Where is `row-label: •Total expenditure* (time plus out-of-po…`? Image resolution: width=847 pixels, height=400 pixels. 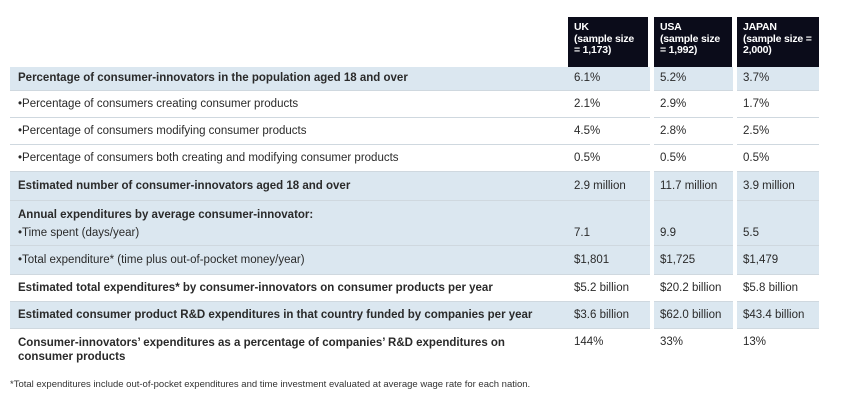
row-label: •Total expenditure* (time plus out-of-po… is located at coordinates (161, 260).